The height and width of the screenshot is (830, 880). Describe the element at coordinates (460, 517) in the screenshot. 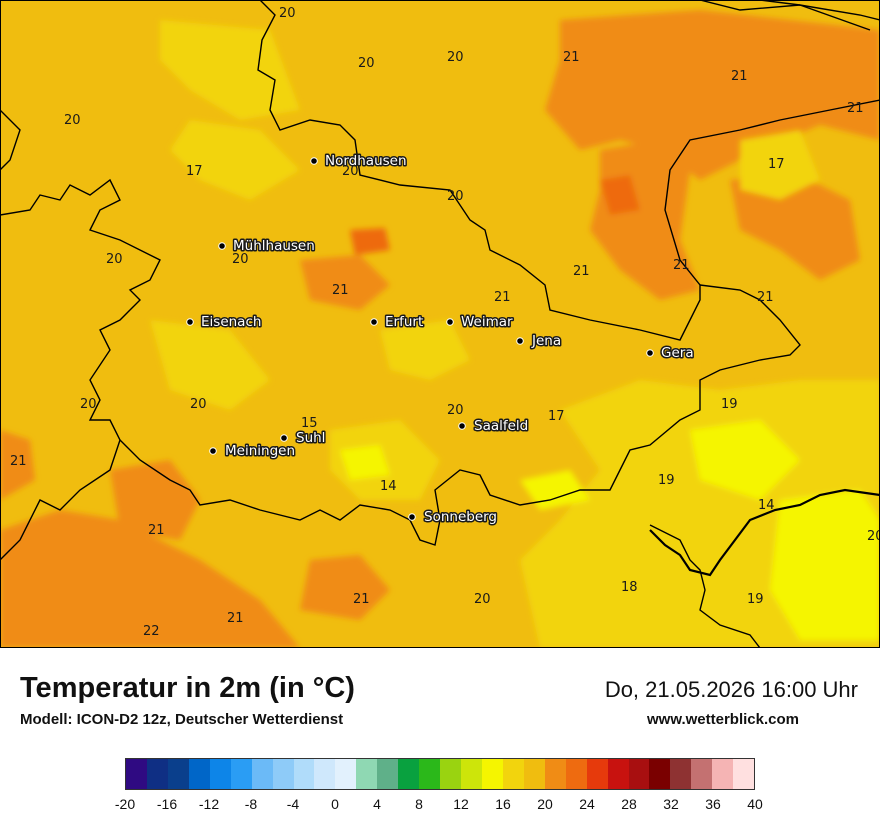

I see `city-label-sonneberg: Sonneberg` at that location.